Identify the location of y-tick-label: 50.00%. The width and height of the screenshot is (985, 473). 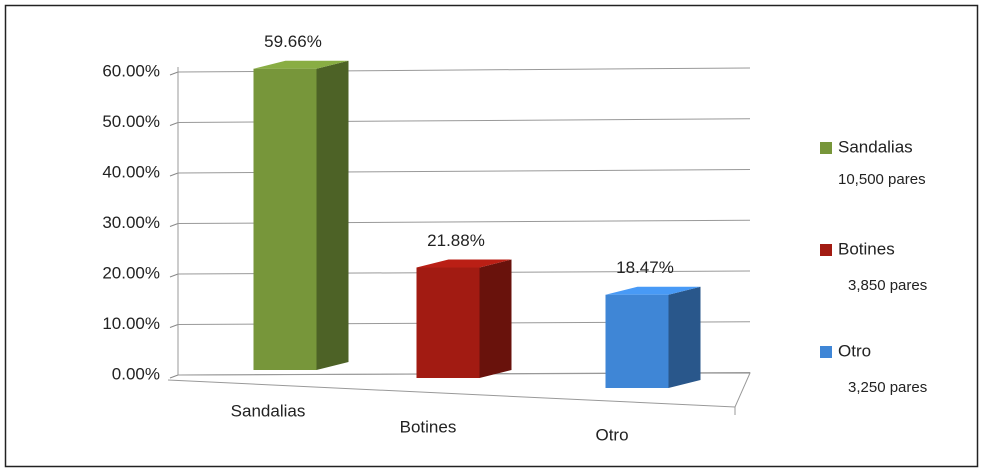
(131, 121).